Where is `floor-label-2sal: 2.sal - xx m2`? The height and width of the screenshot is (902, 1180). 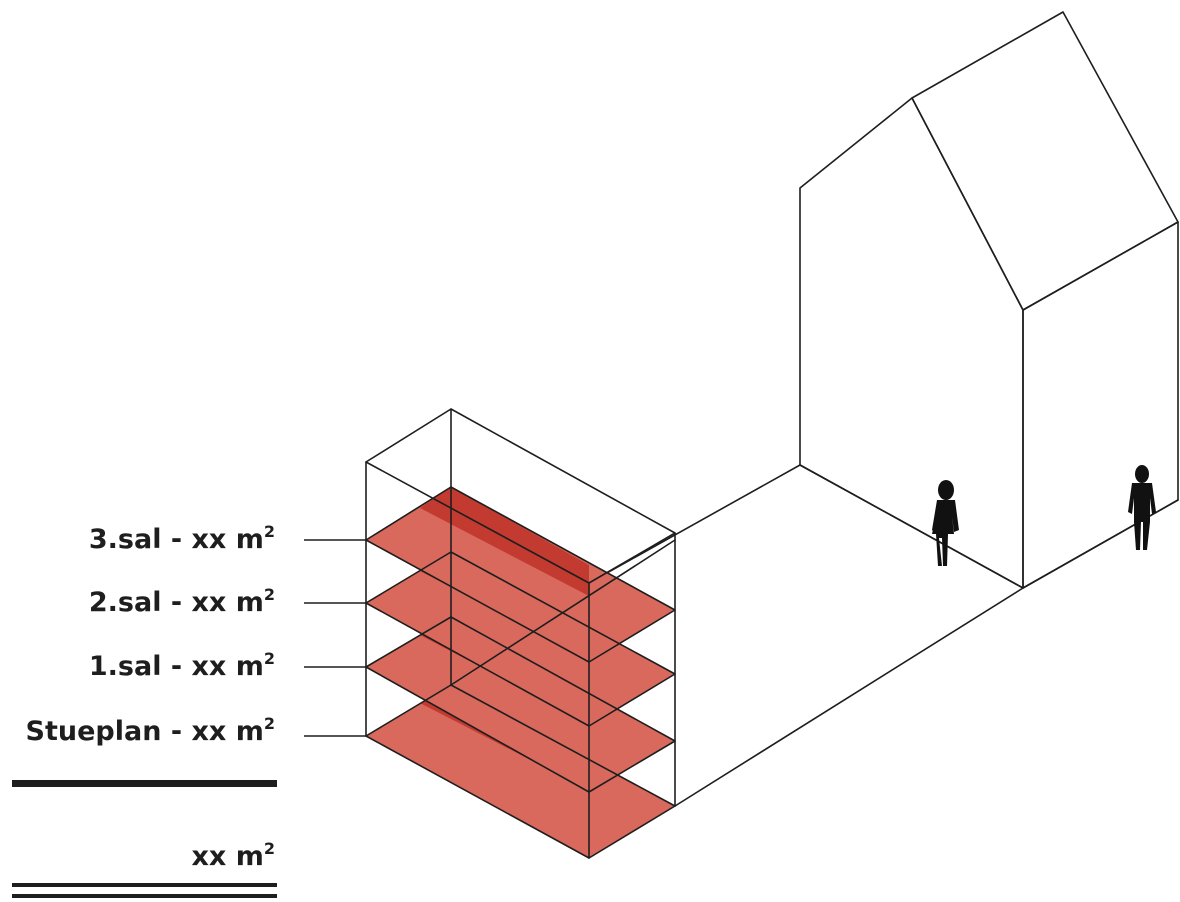
floor-label-2sal: 2.sal - xx m2 is located at coordinates (182, 601).